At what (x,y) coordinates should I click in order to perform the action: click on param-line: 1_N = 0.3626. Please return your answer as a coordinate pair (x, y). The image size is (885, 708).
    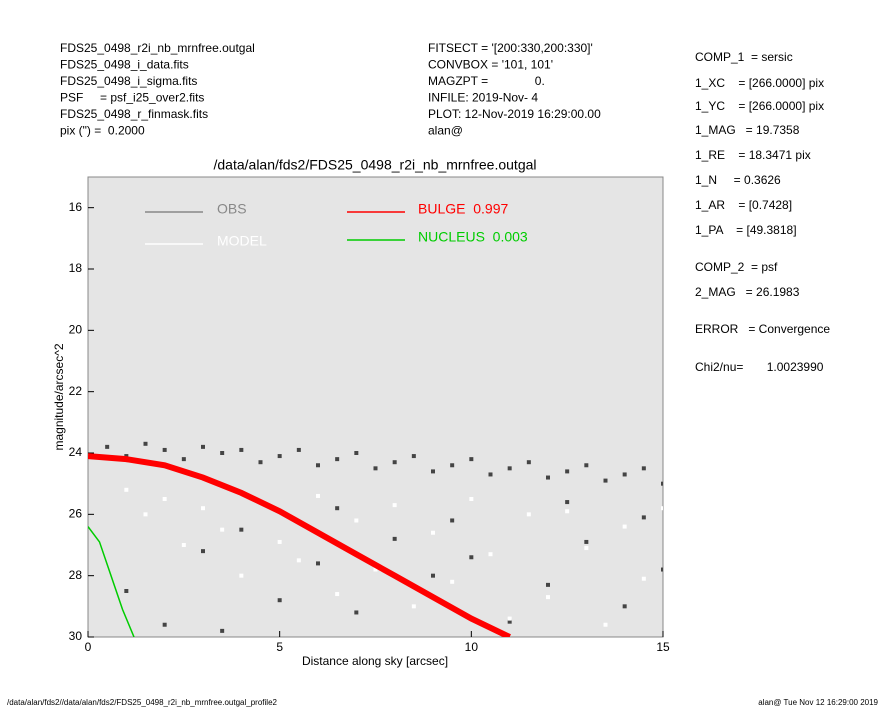
    Looking at the image, I should click on (738, 180).